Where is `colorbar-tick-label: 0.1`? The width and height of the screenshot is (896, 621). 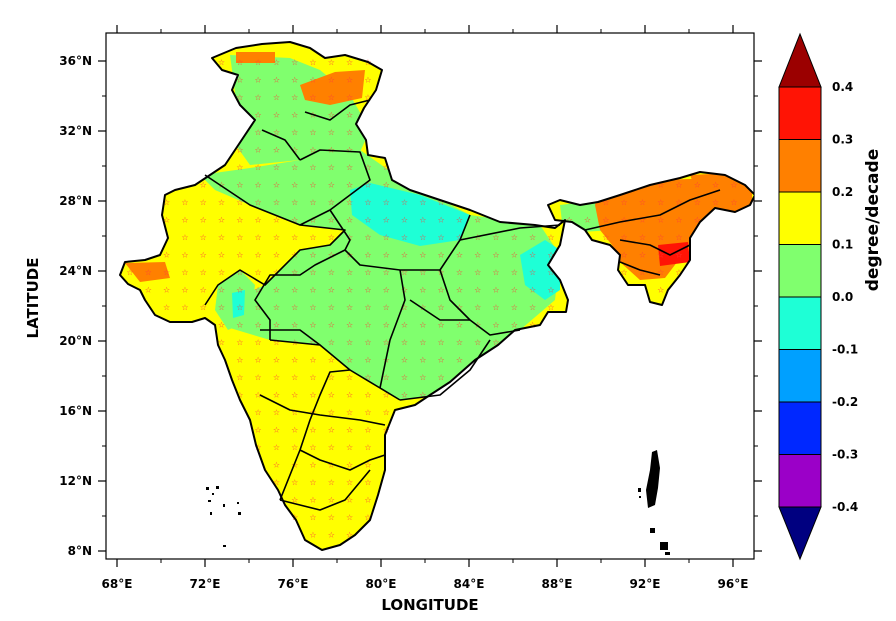 colorbar-tick-label: 0.1 is located at coordinates (842, 245).